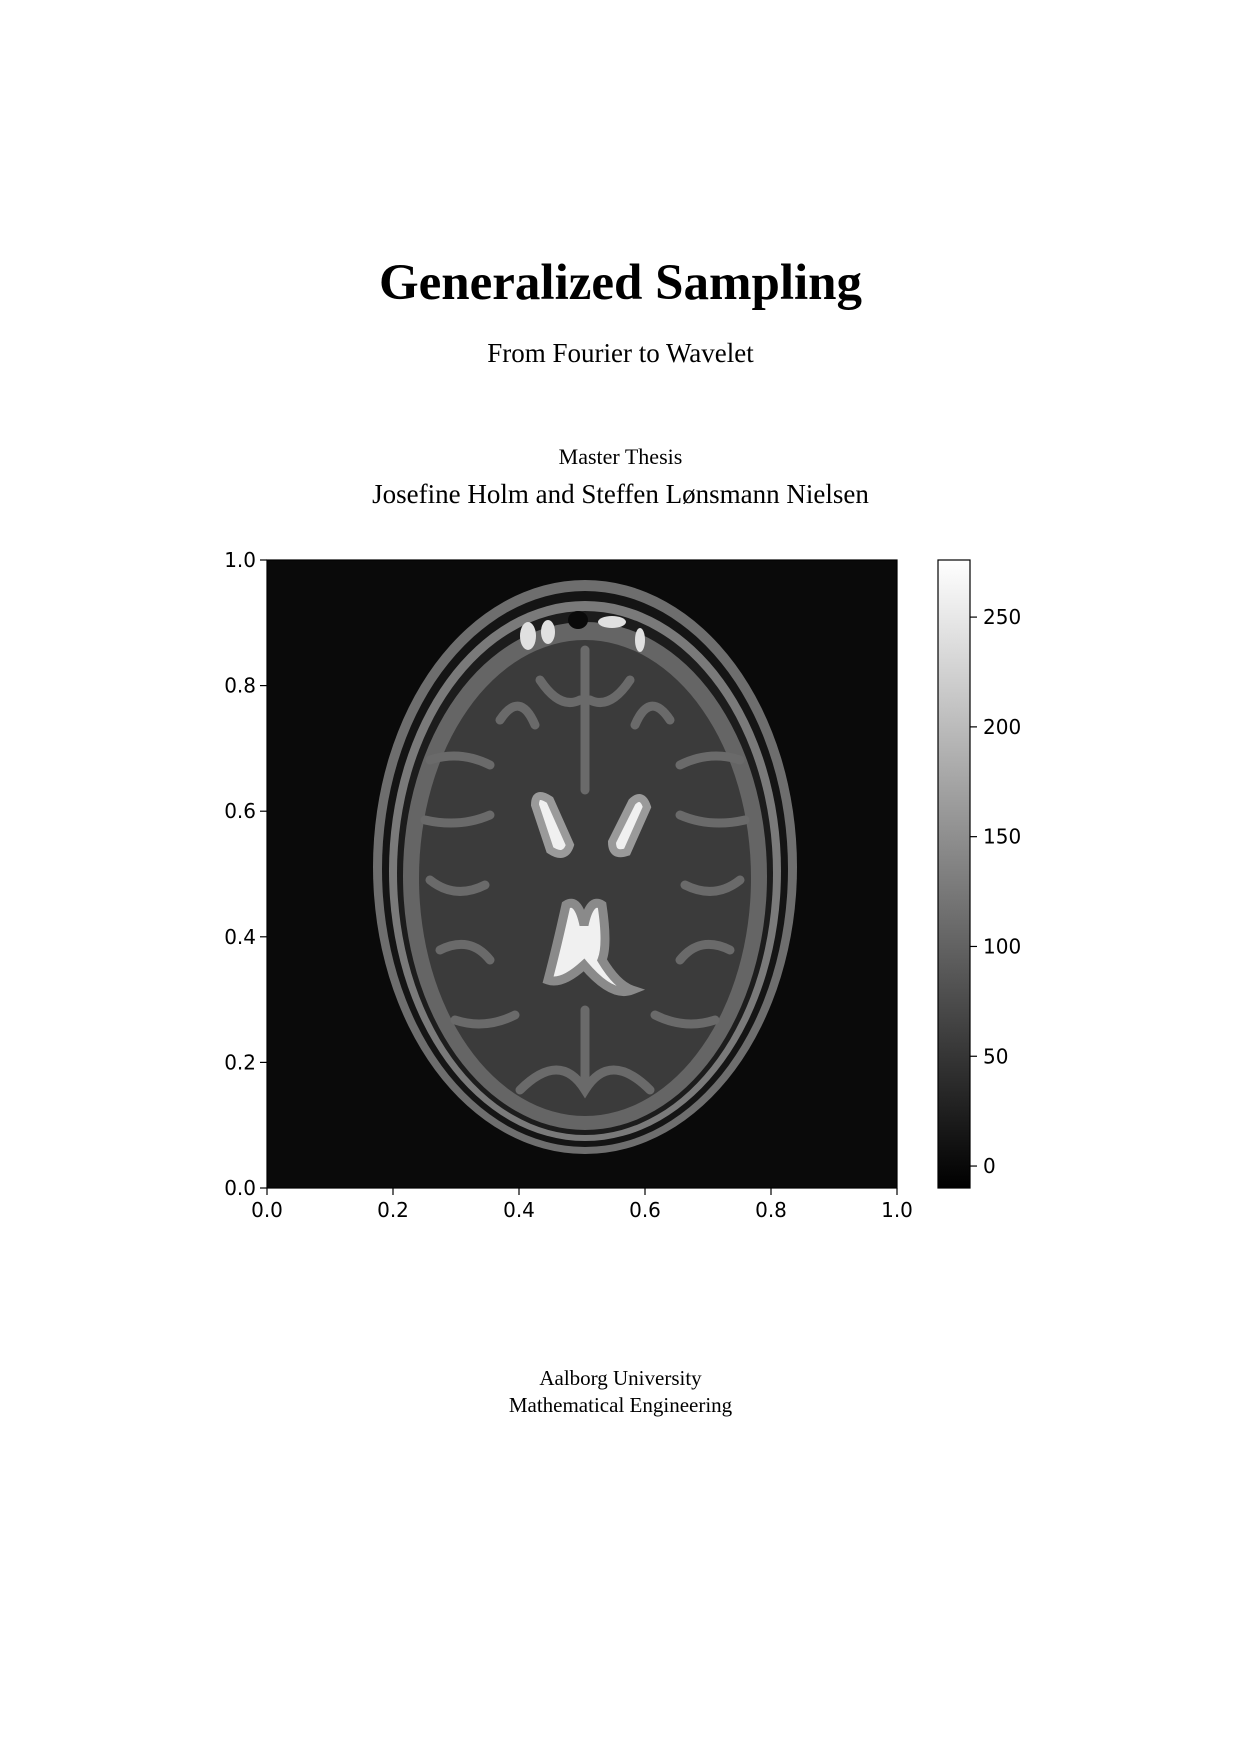  Describe the element at coordinates (240, 686) in the screenshot. I see `y-tick-label: 0.8` at that location.